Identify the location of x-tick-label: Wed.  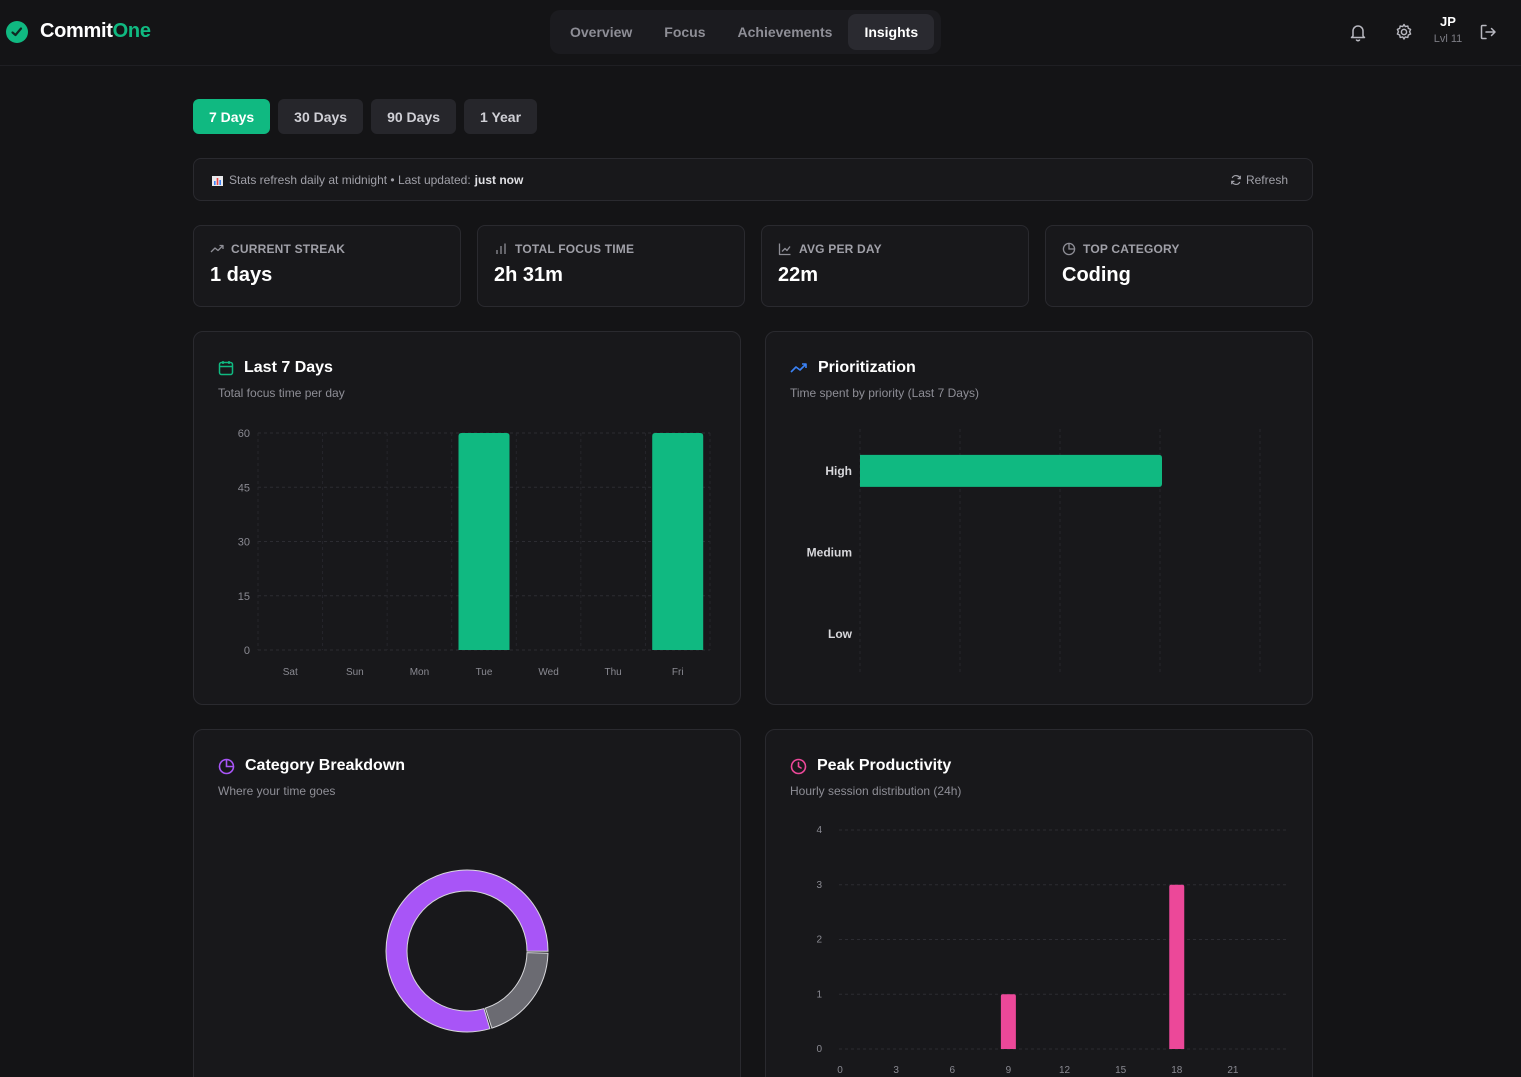
(548, 672).